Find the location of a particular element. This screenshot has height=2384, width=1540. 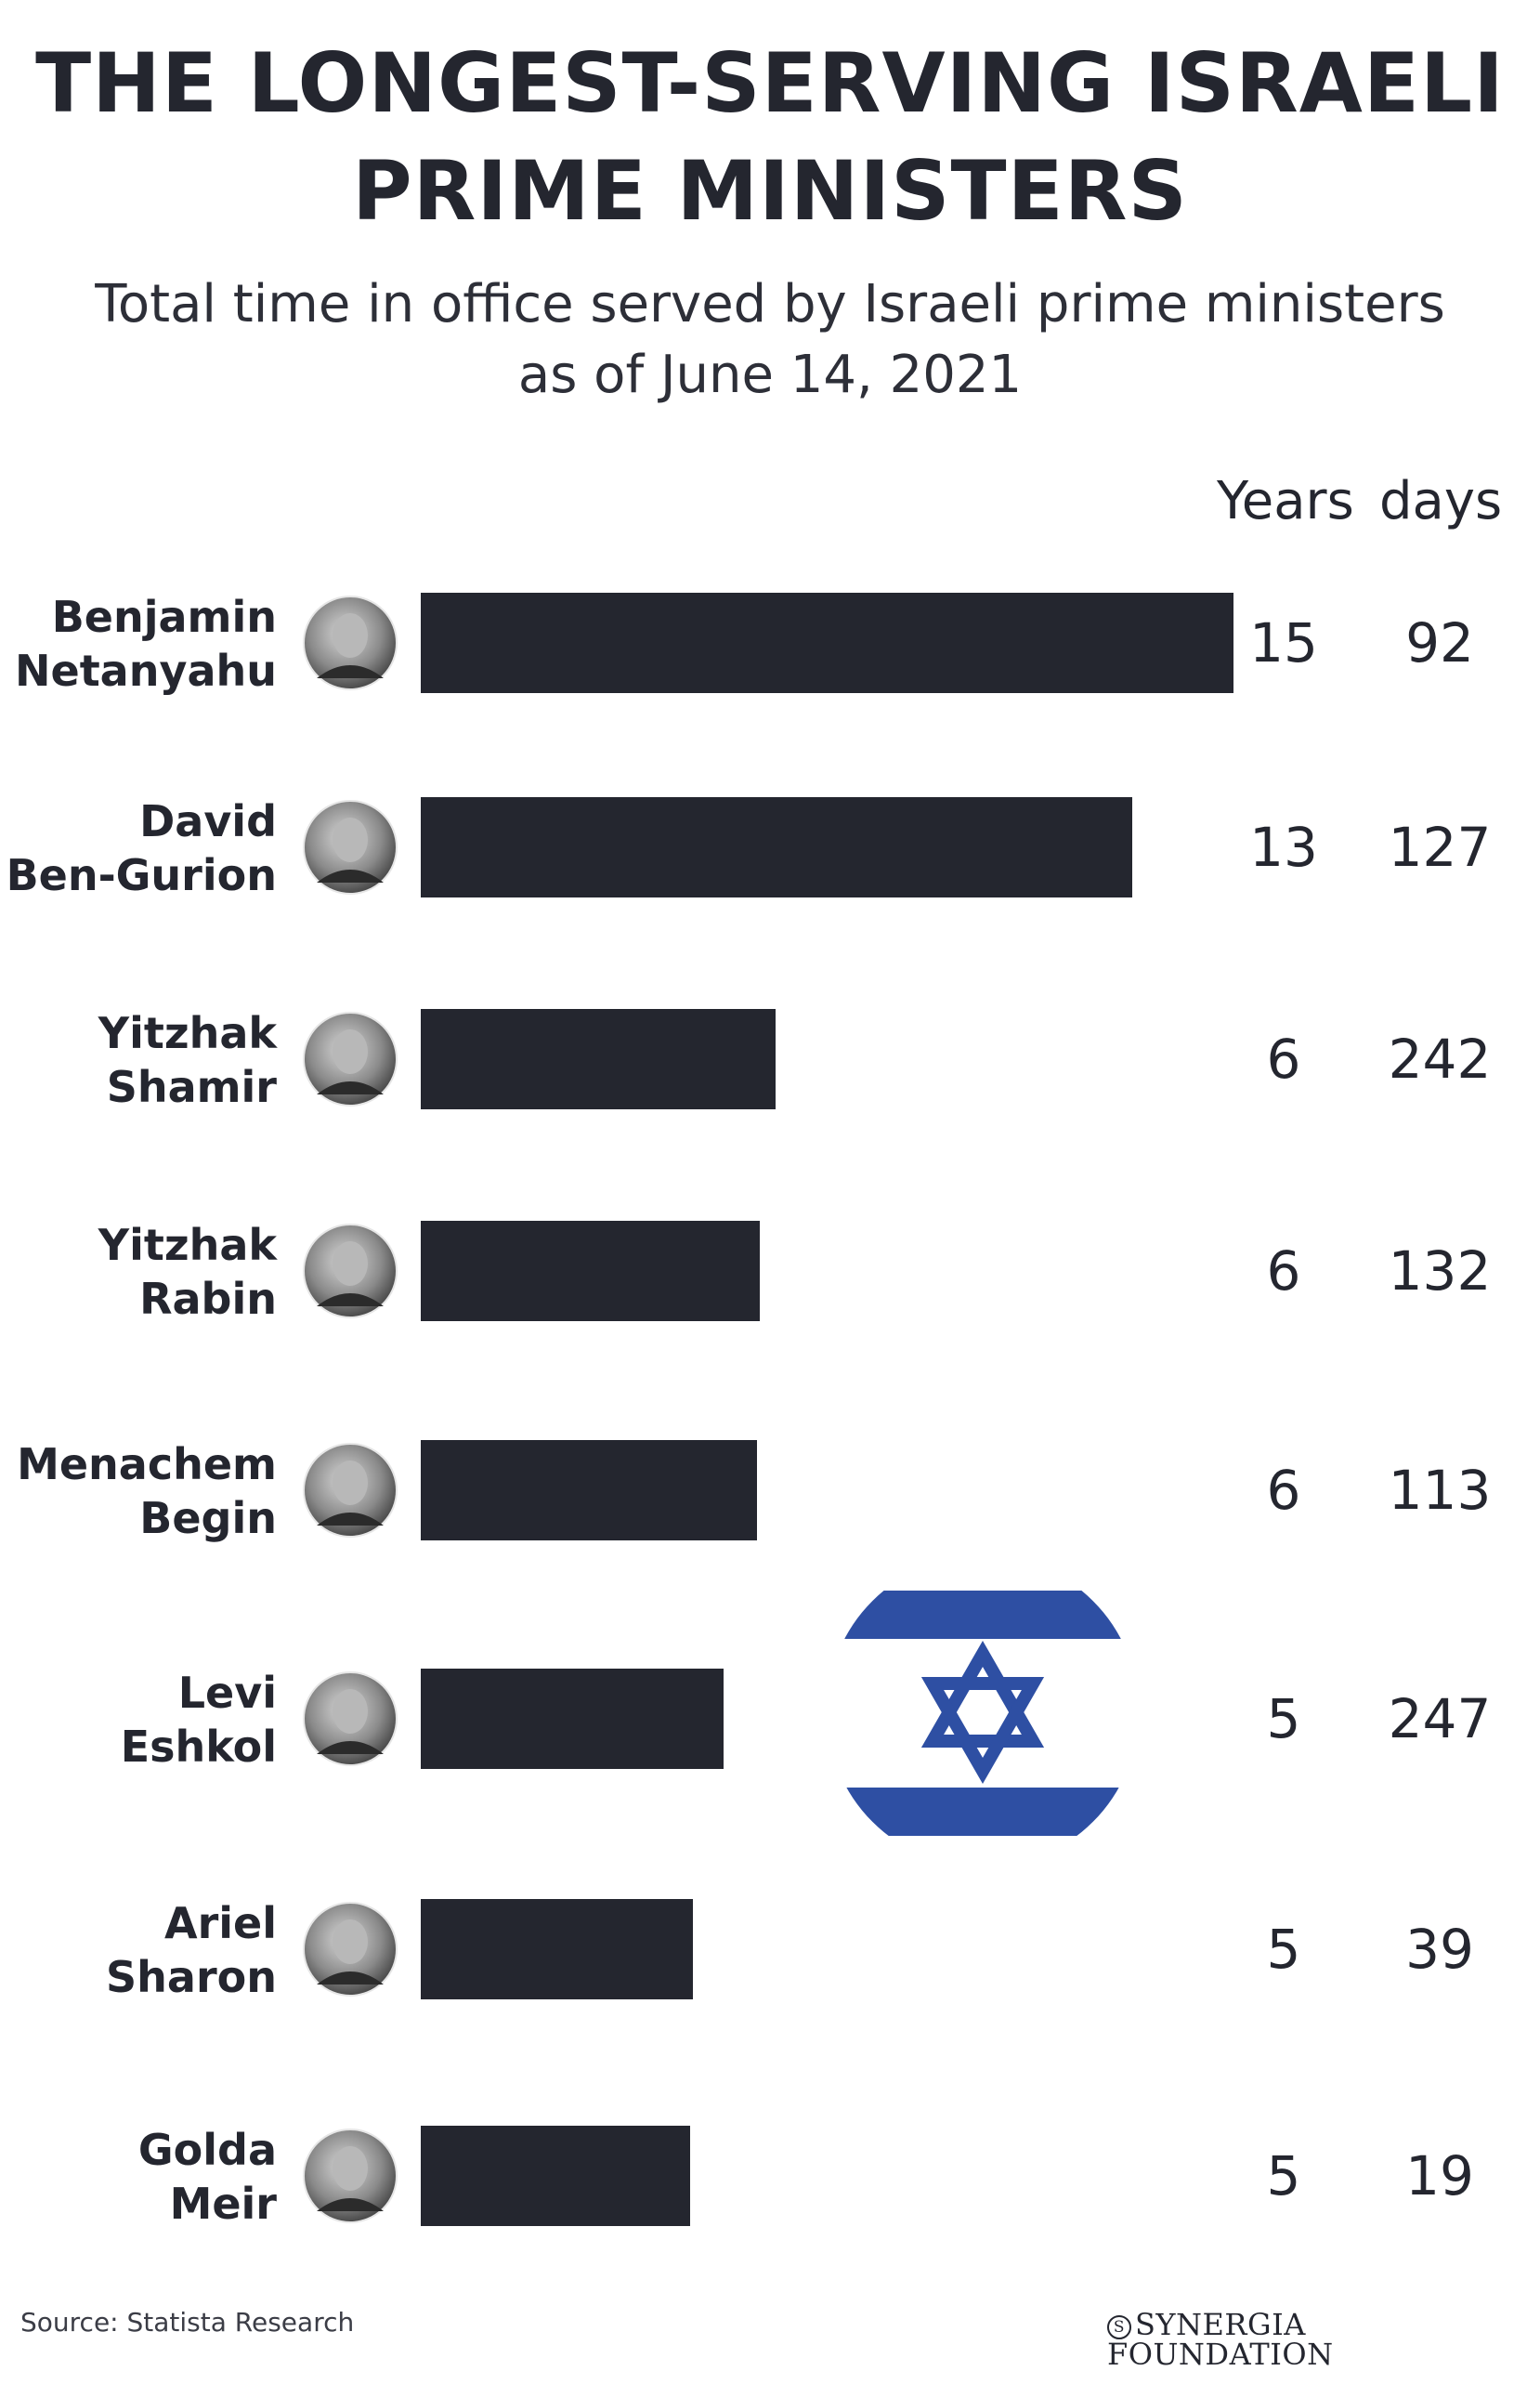

name-label-7-0: Golda is located at coordinates (207, 2150).